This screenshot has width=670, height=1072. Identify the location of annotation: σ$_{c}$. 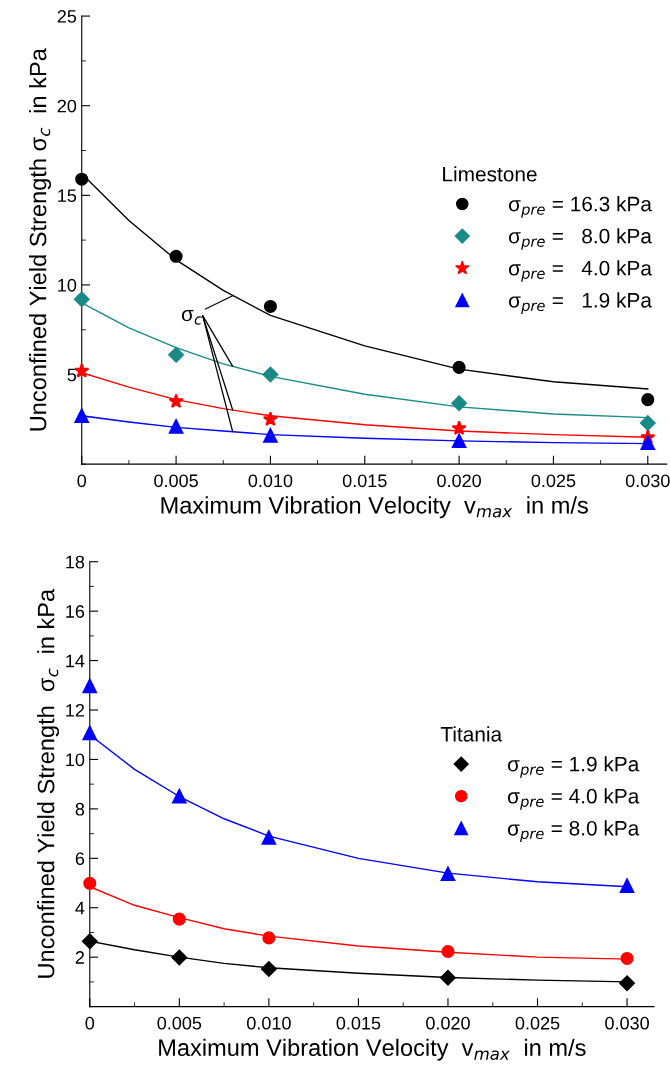
(191, 317).